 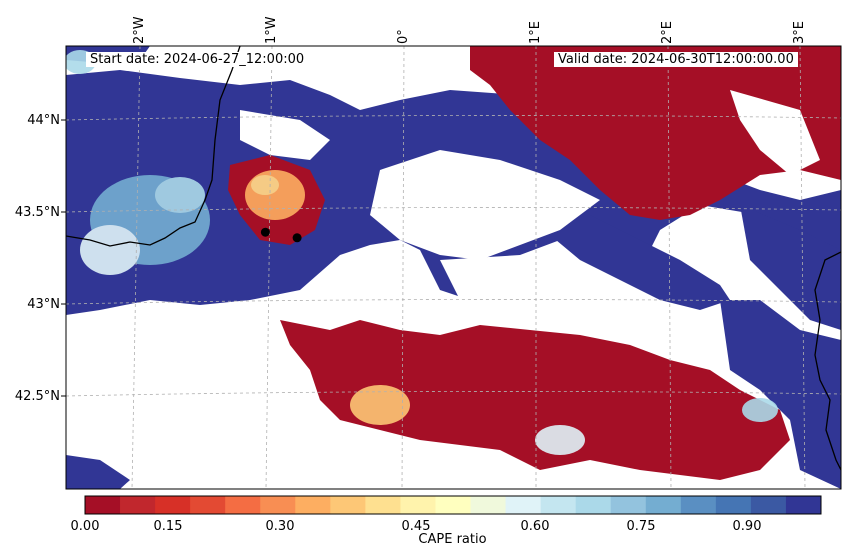 I want to click on colorbar-title: CAPE ratio, so click(x=452, y=539).